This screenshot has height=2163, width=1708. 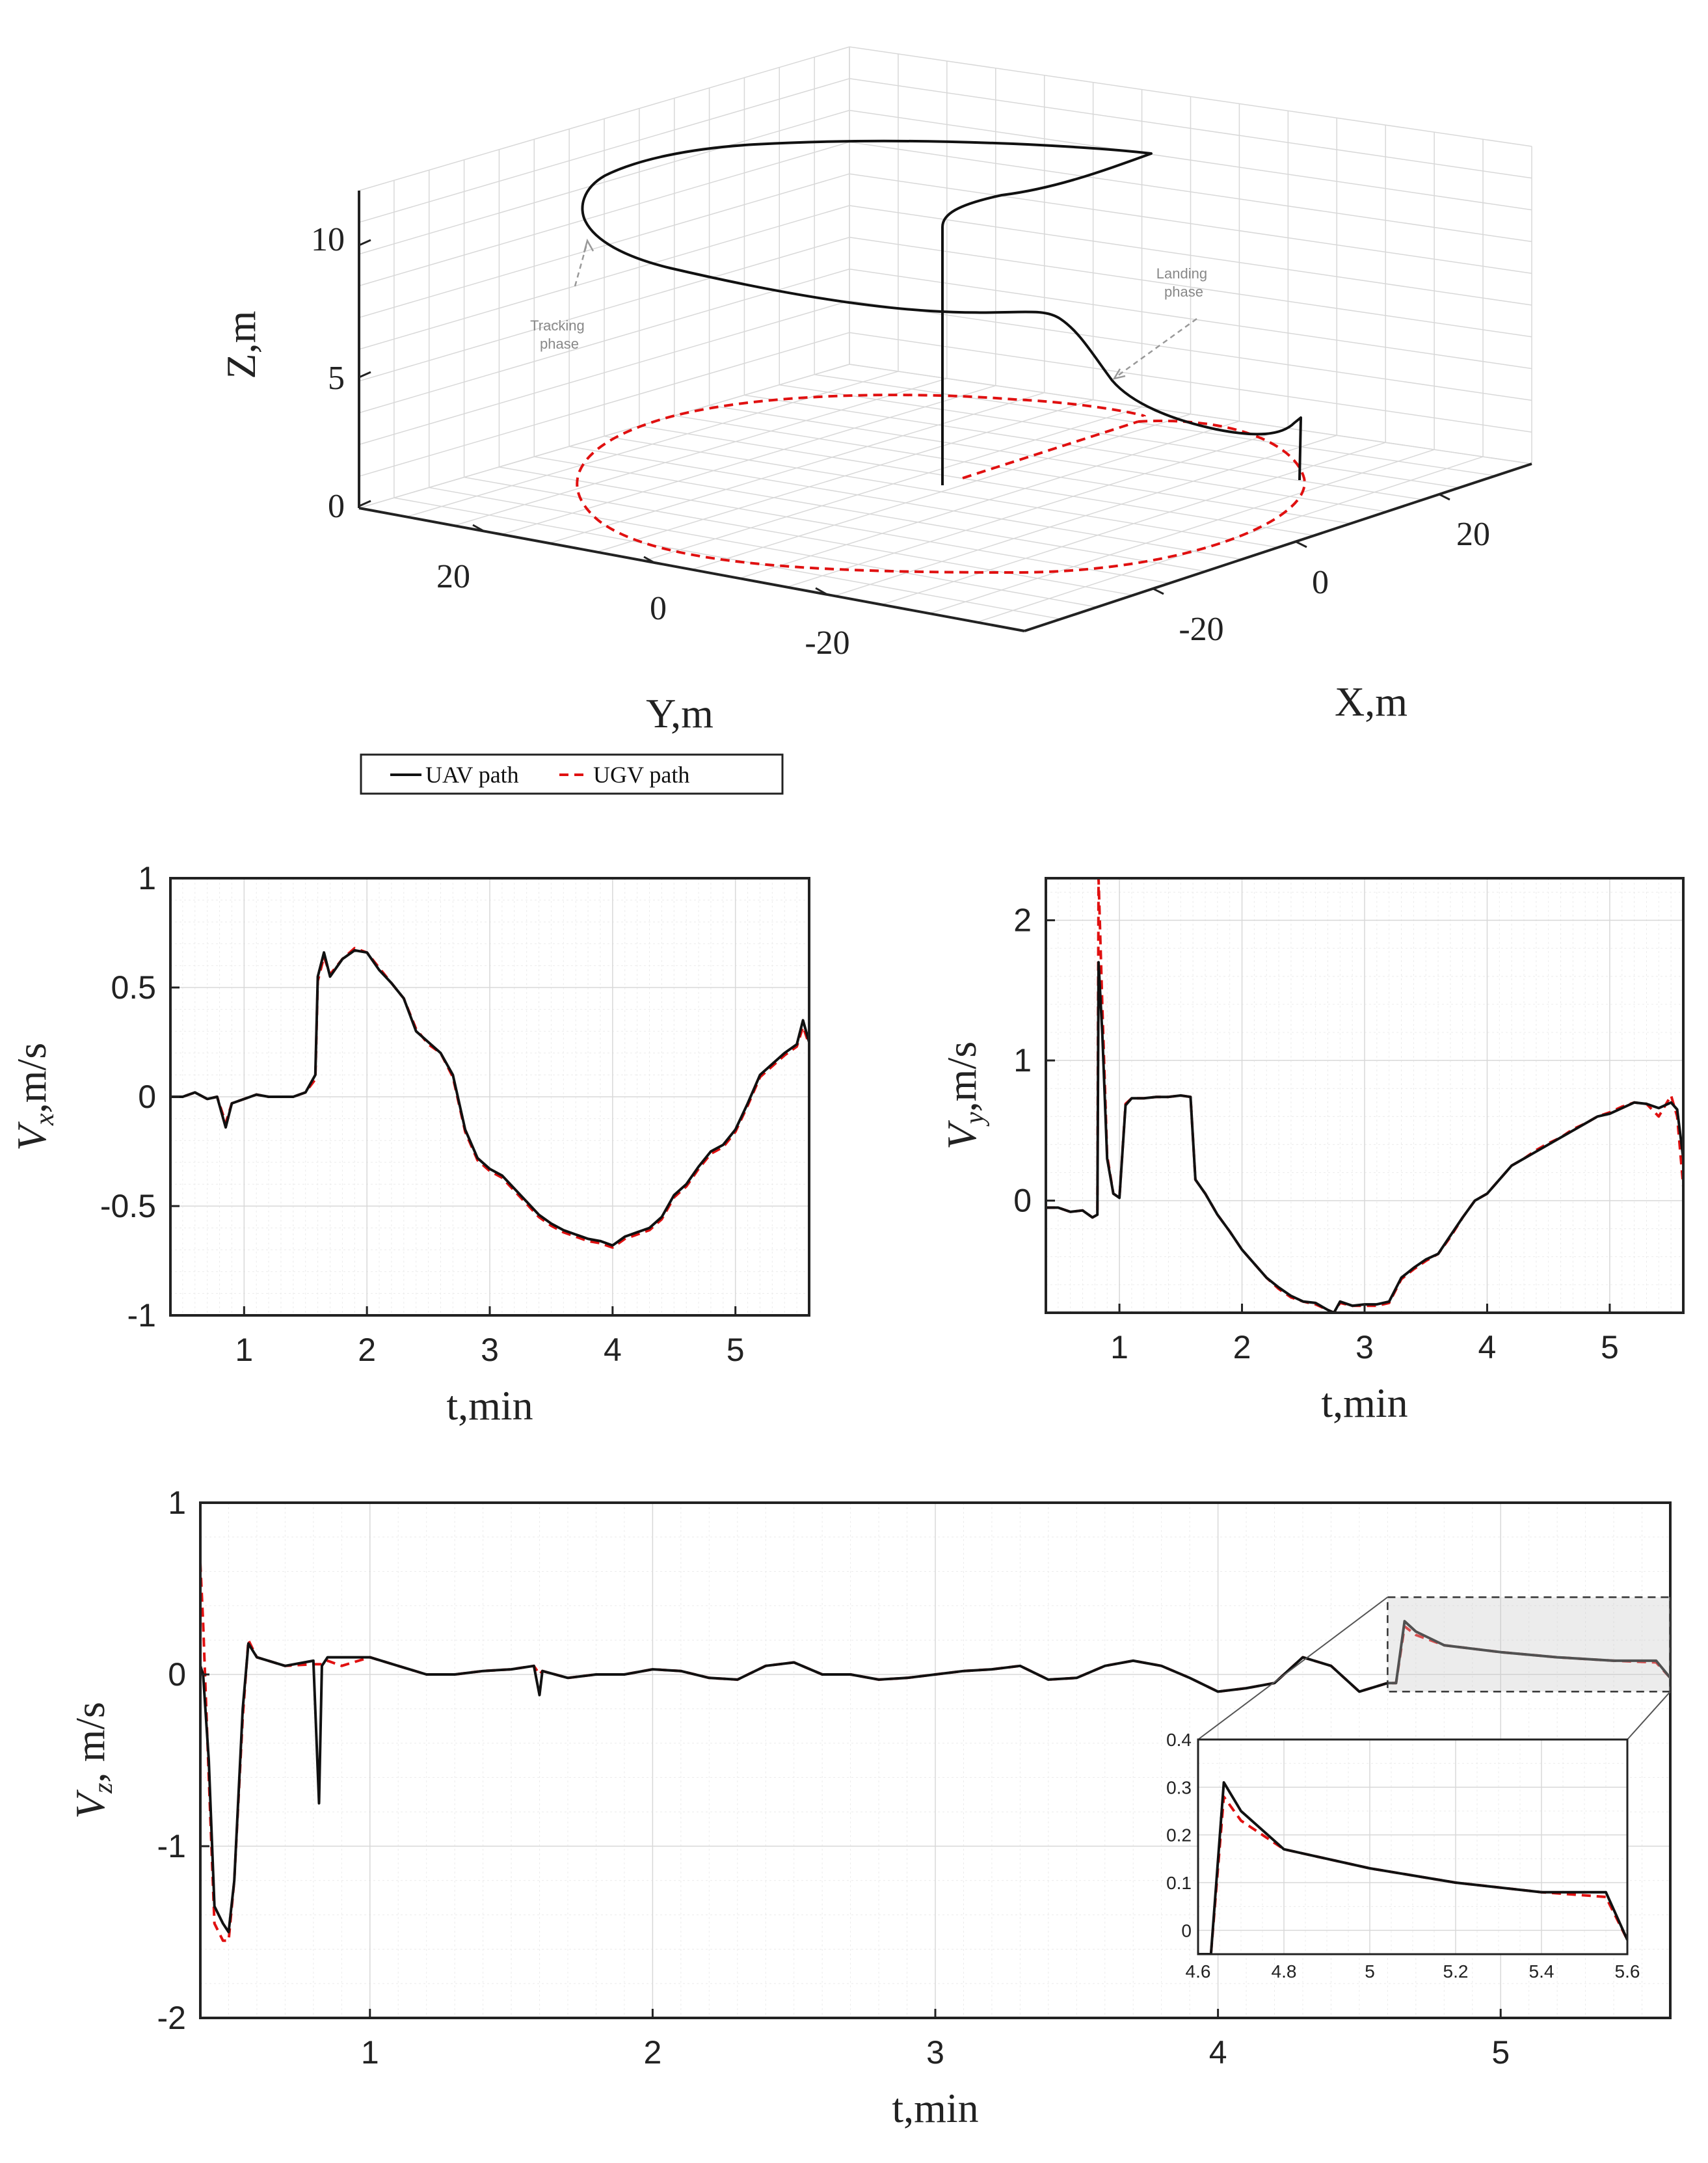 What do you see at coordinates (1473, 535) in the screenshot?
I see `x-tick-20: 20` at bounding box center [1473, 535].